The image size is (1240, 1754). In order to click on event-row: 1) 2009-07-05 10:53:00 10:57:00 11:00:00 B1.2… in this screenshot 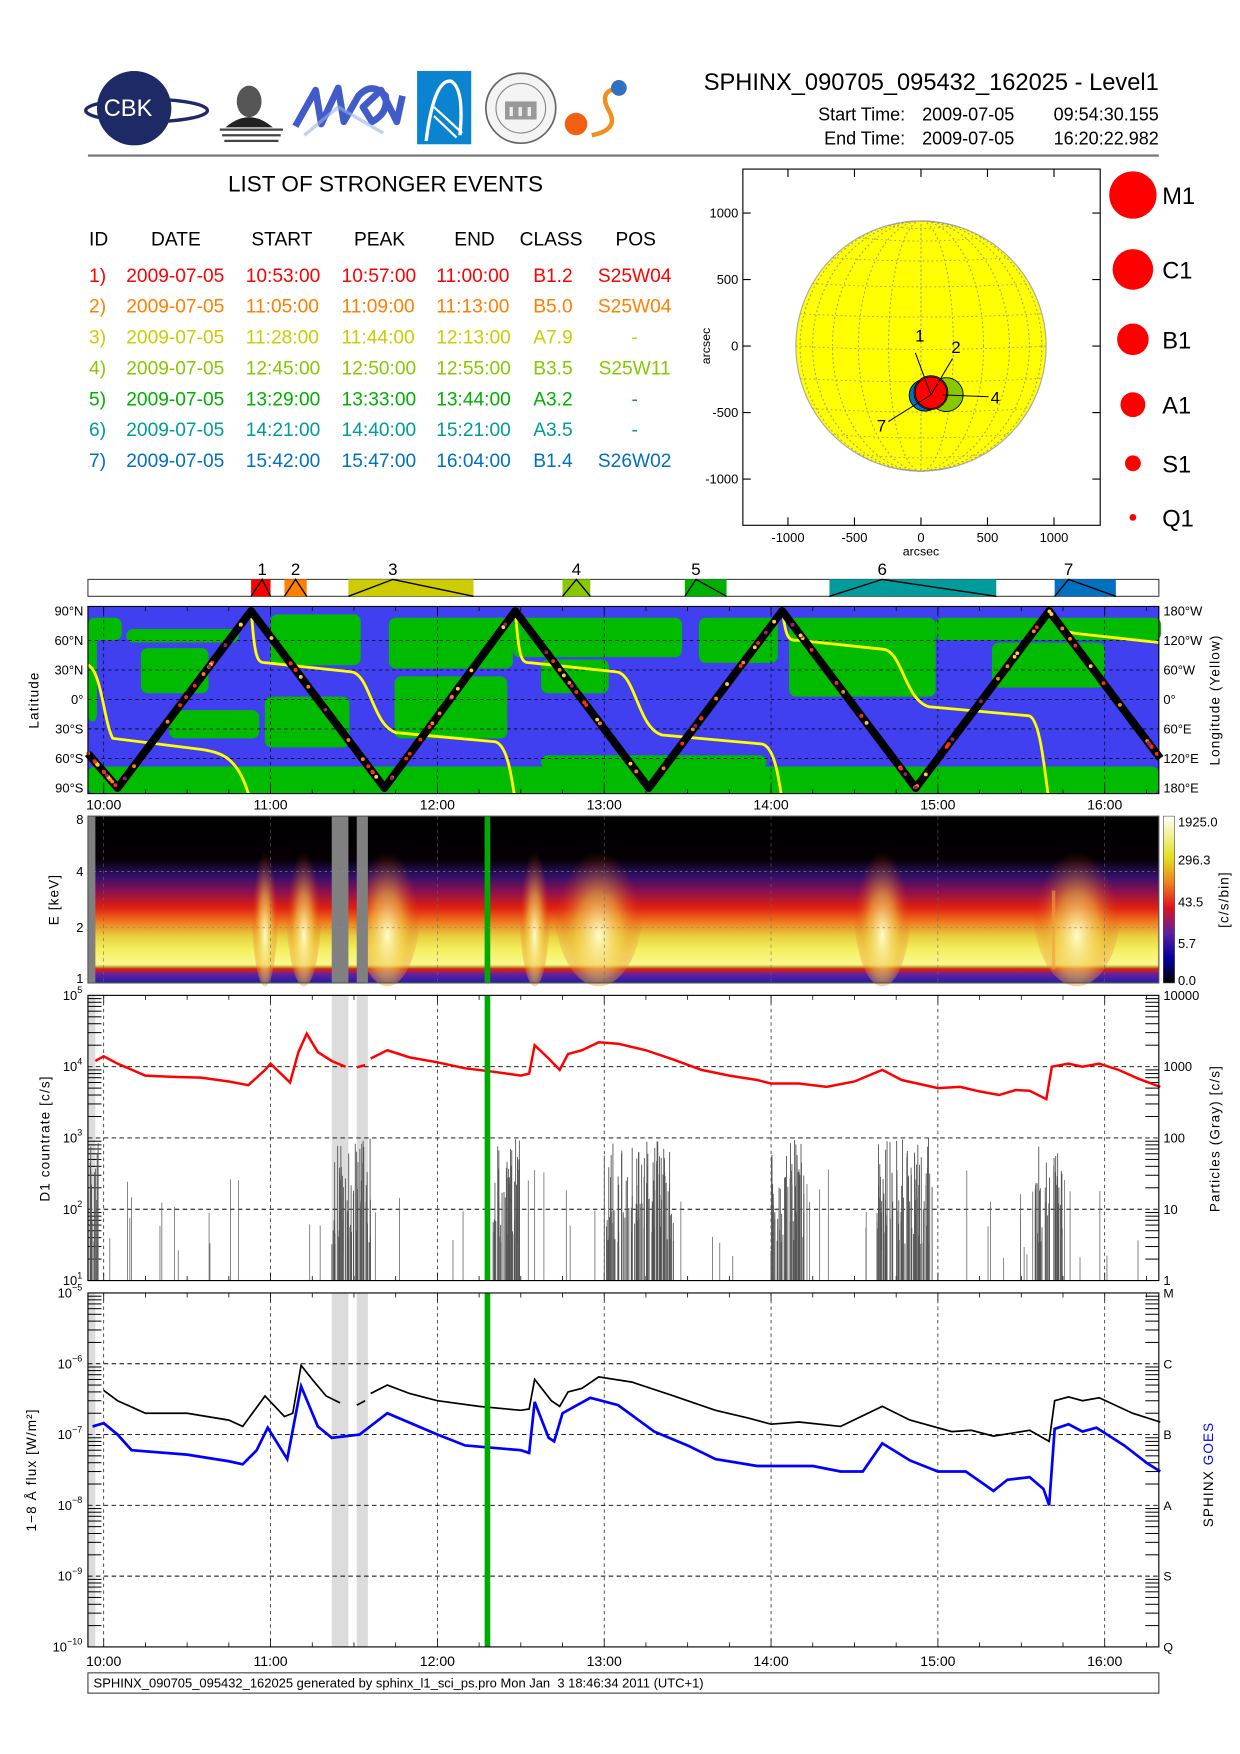, I will do `click(380, 276)`.